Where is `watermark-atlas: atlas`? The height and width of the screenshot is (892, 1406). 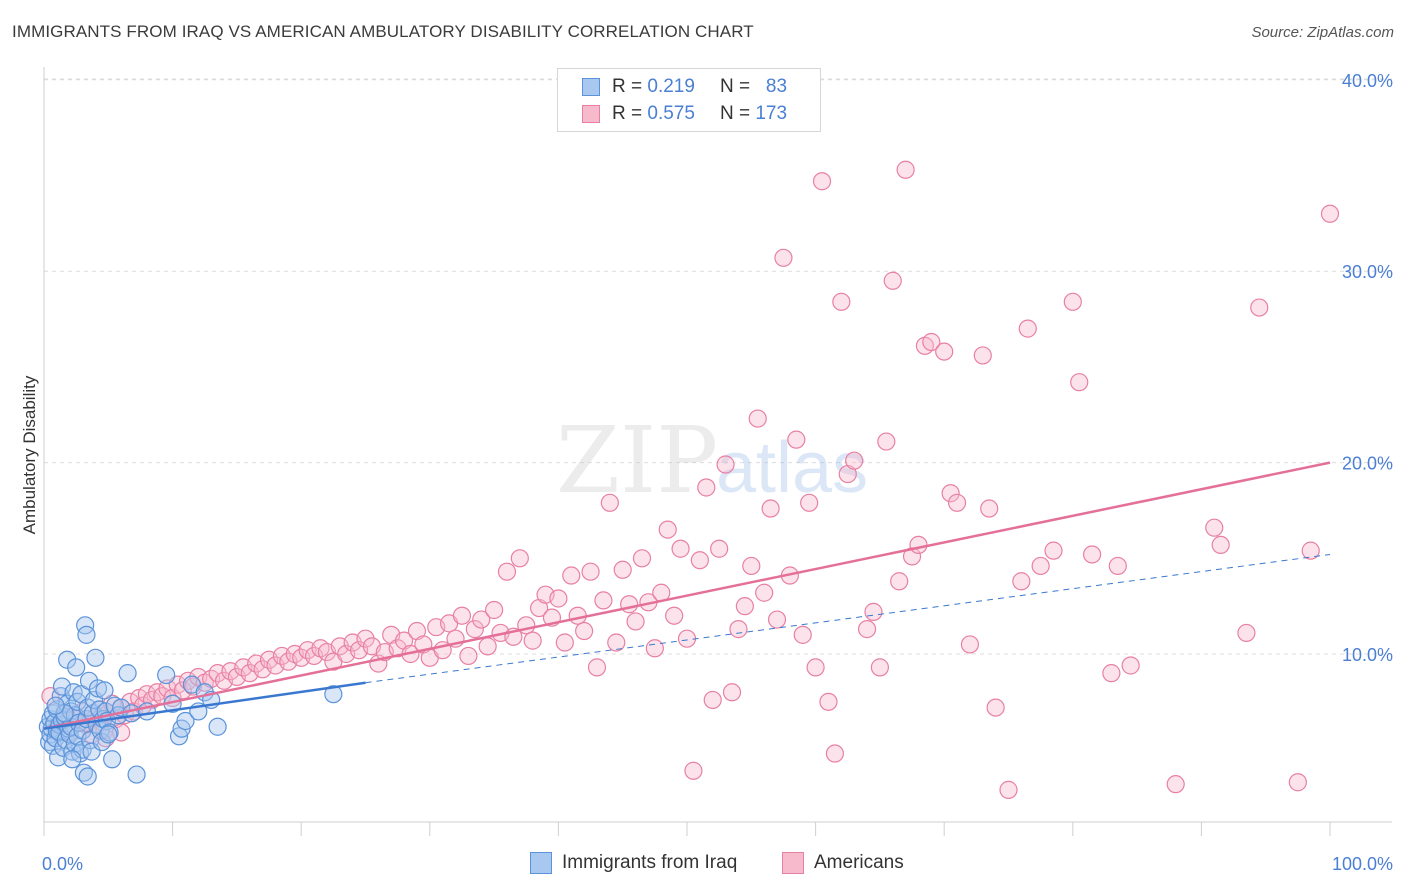 watermark-atlas: atlas is located at coordinates (792, 468).